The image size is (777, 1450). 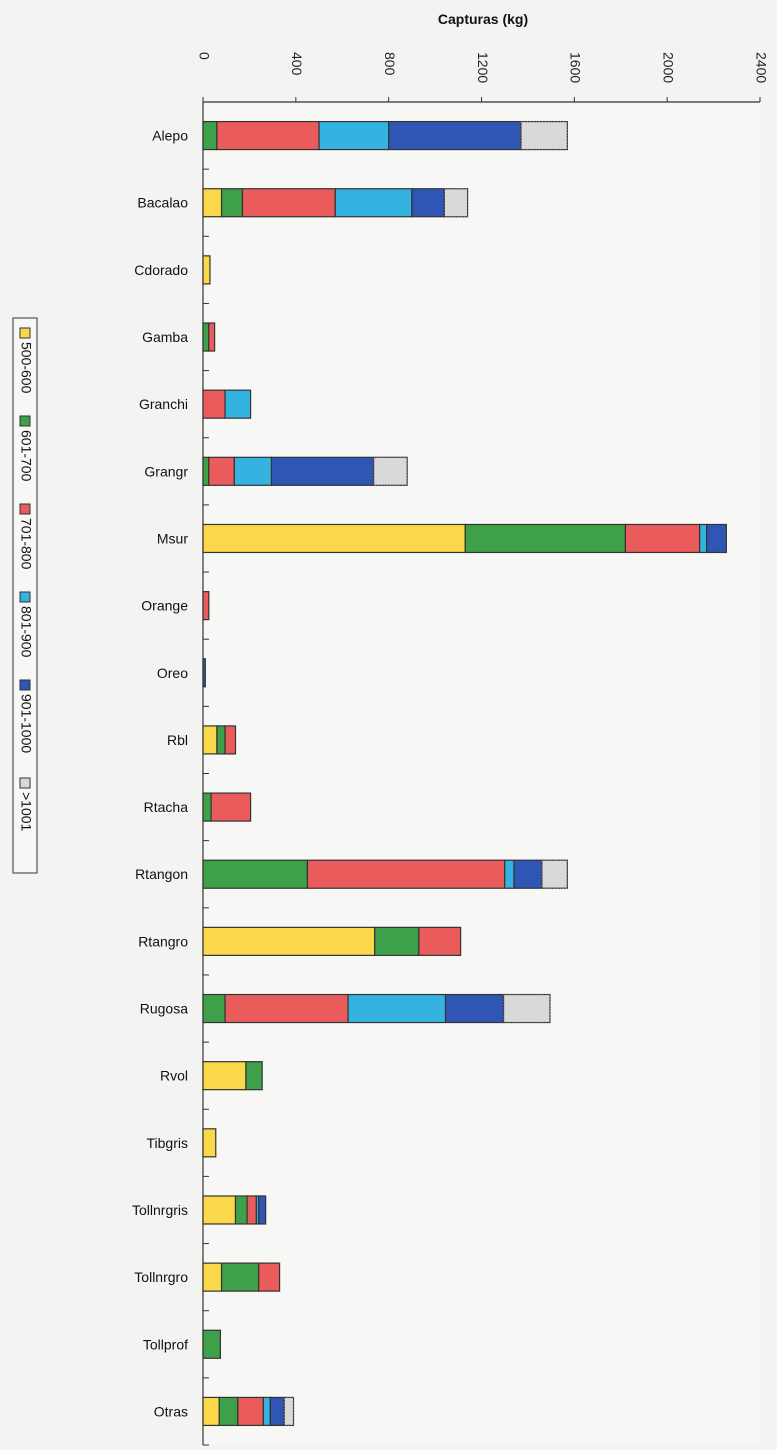 What do you see at coordinates (483, 19) in the screenshot?
I see `x-axis-title: Capturas (kg)` at bounding box center [483, 19].